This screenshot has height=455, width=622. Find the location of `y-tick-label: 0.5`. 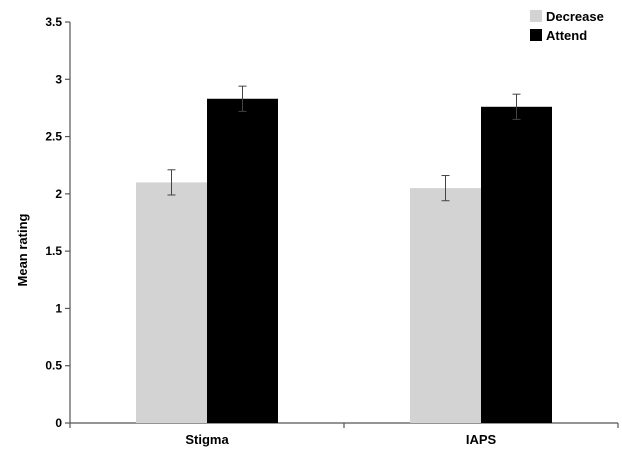

y-tick-label: 0.5 is located at coordinates (53, 366).